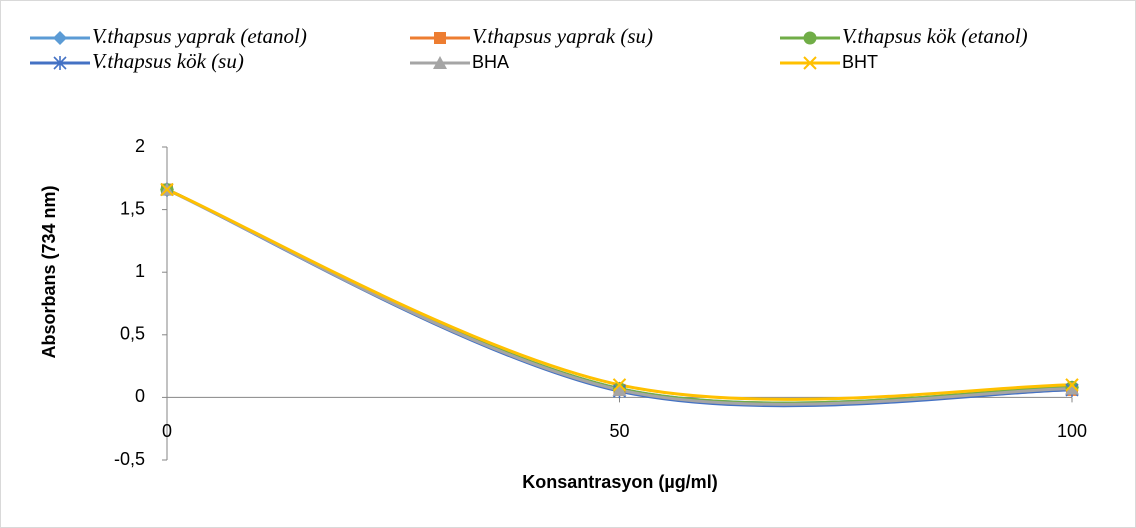 The width and height of the screenshot is (1136, 528). What do you see at coordinates (168, 61) in the screenshot?
I see `legend-label: V.thapsus kök (su)` at bounding box center [168, 61].